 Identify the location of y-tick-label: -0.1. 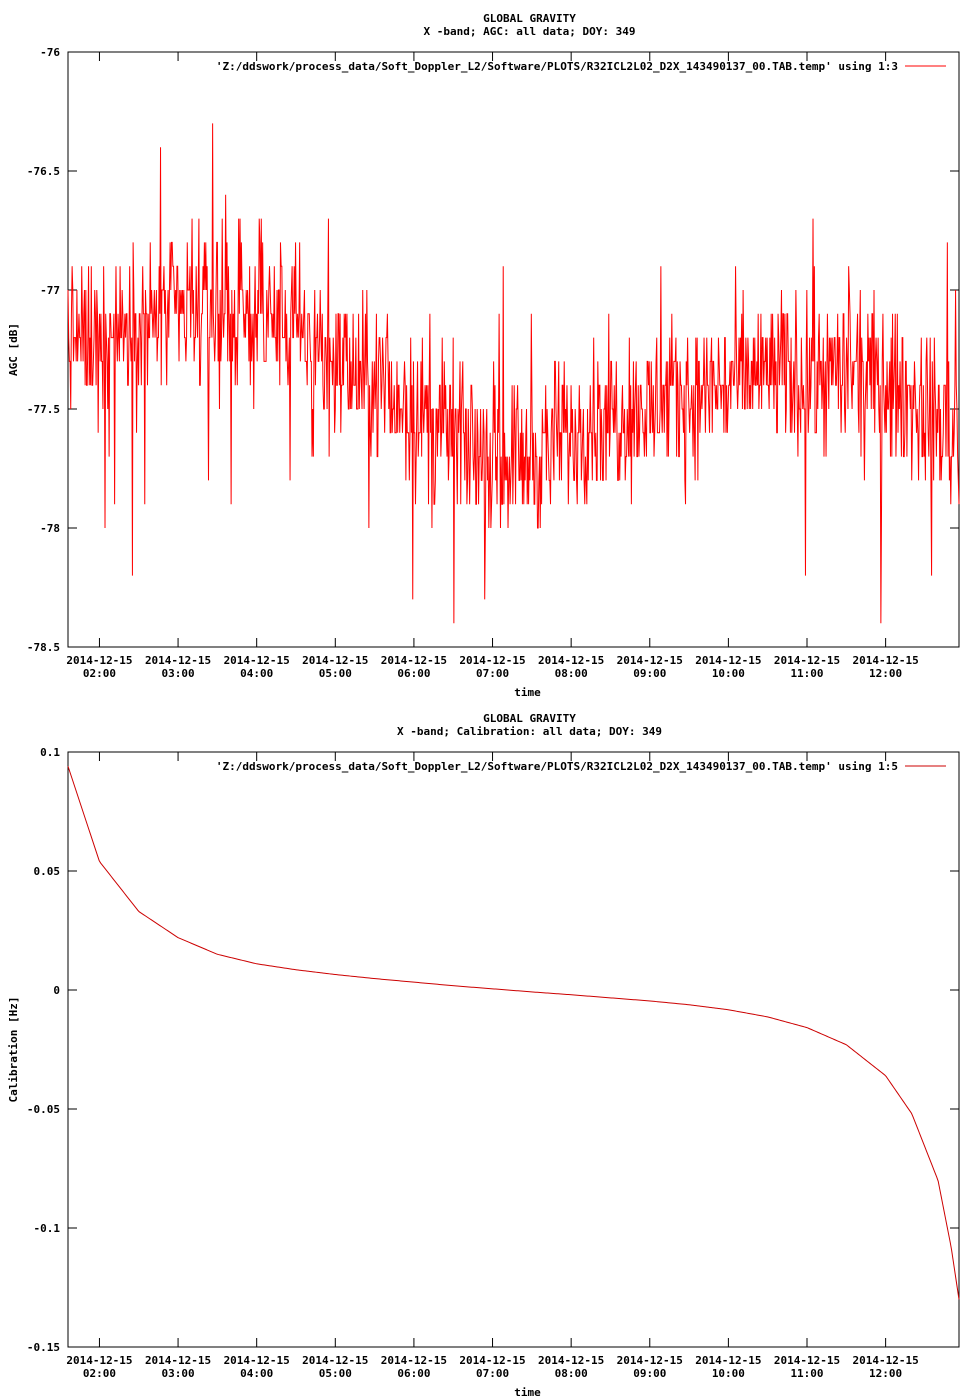
(47, 1228).